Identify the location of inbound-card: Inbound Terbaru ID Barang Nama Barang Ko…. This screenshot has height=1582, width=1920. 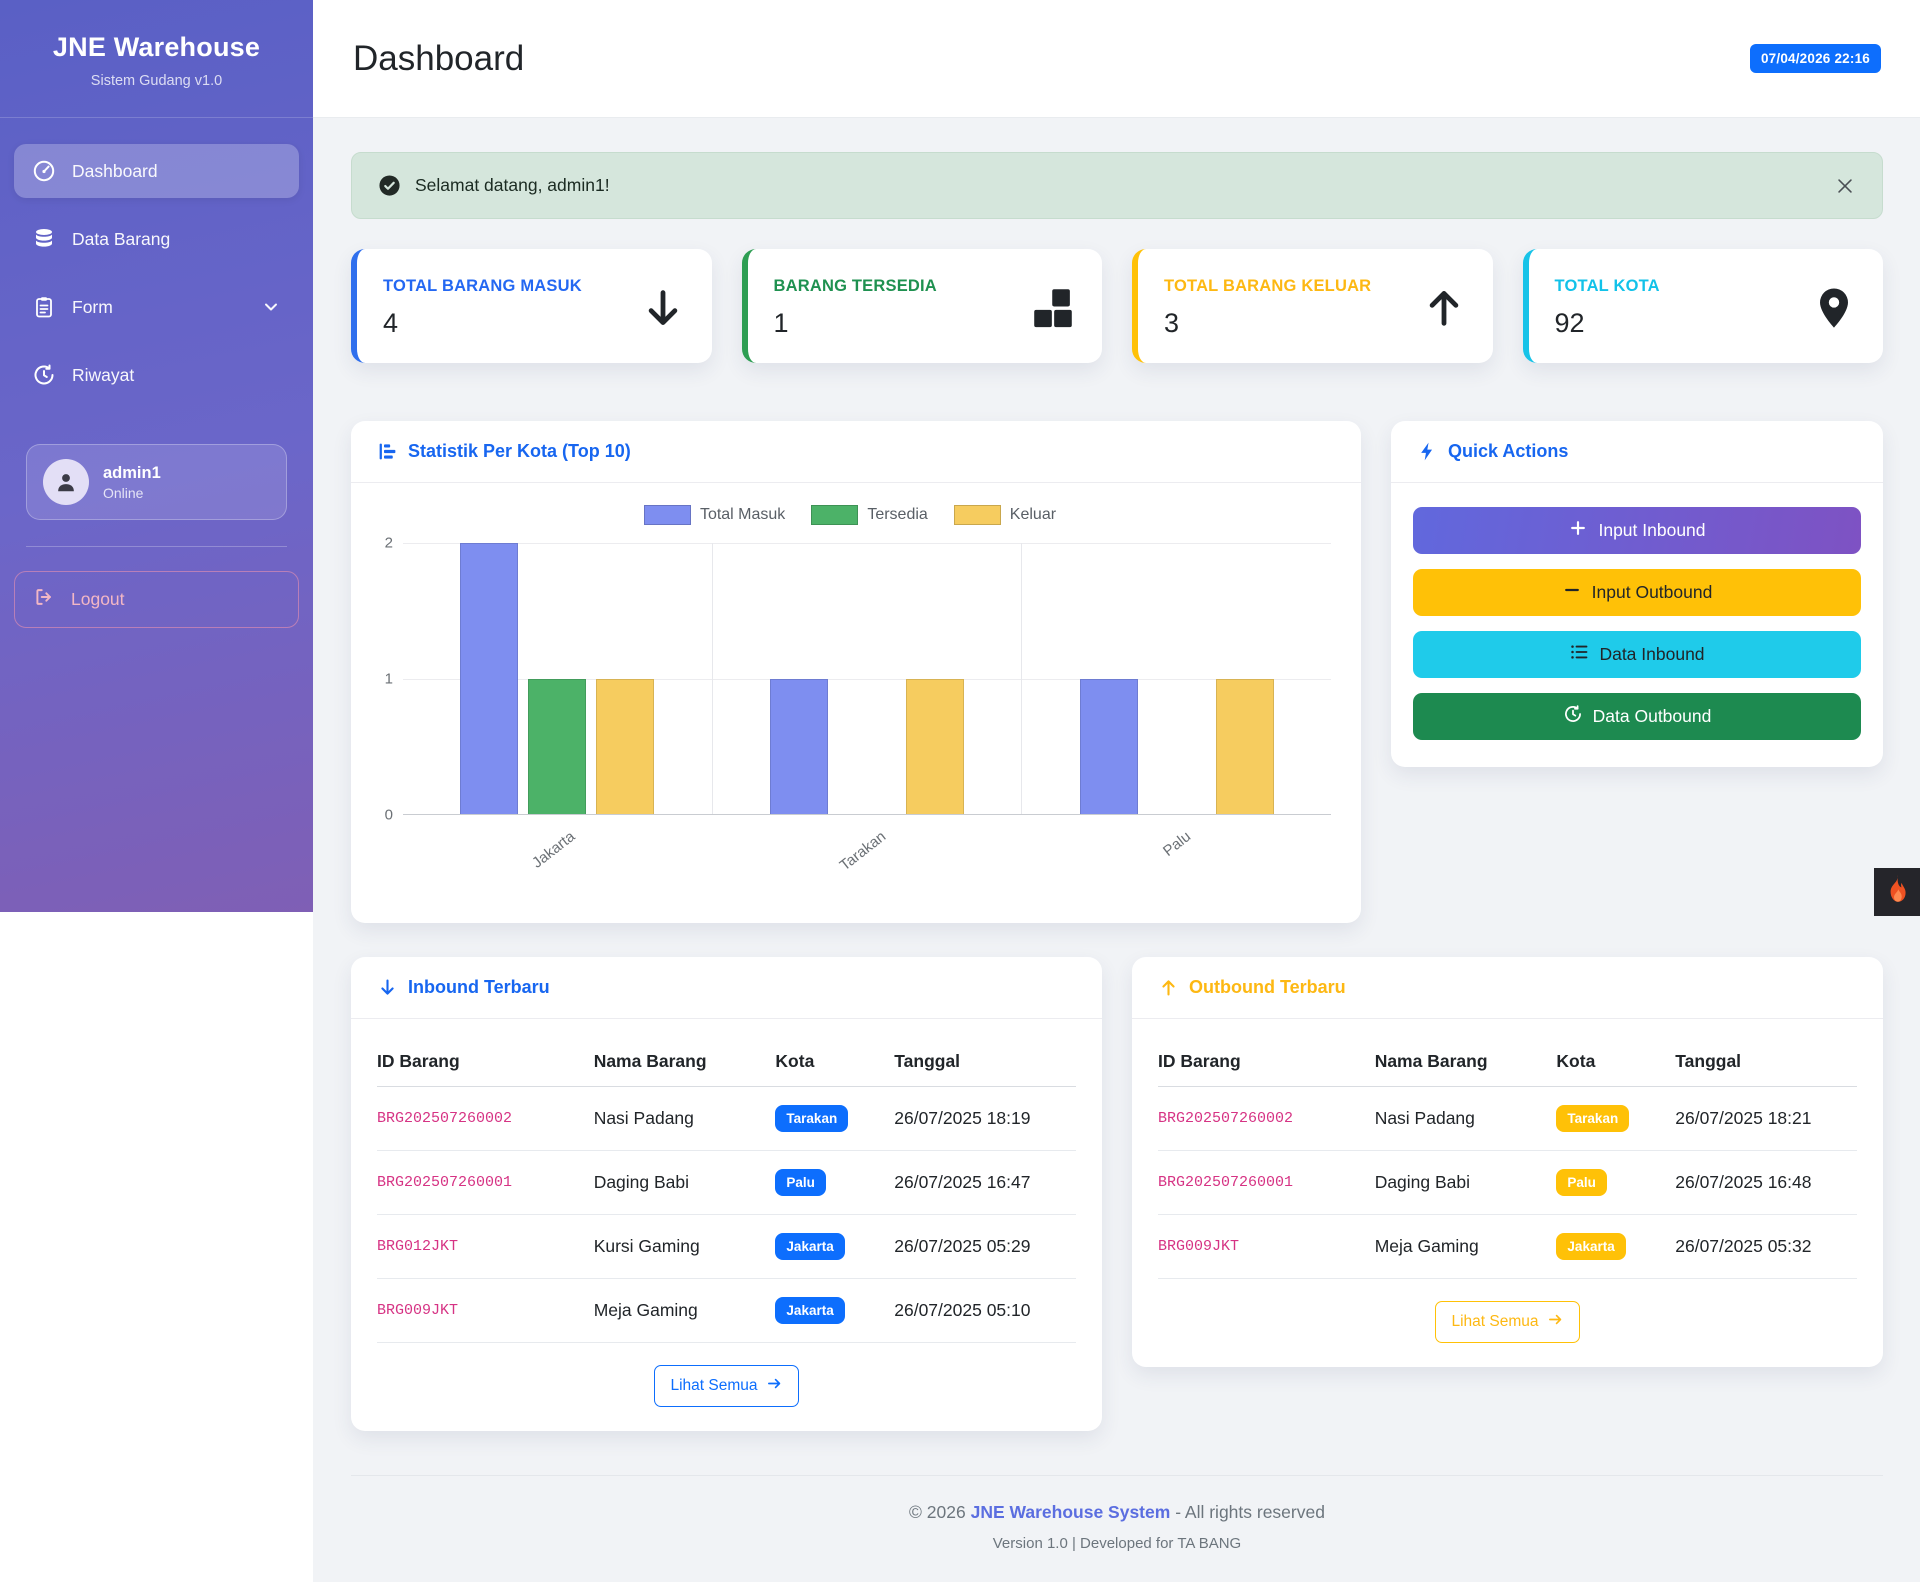
(726, 1194).